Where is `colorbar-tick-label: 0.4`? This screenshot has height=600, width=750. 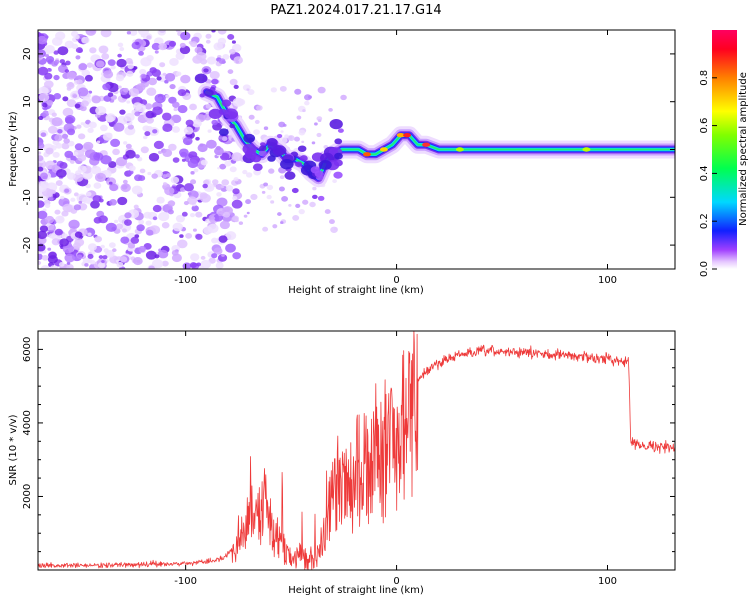
colorbar-tick-label: 0.4 is located at coordinates (704, 173).